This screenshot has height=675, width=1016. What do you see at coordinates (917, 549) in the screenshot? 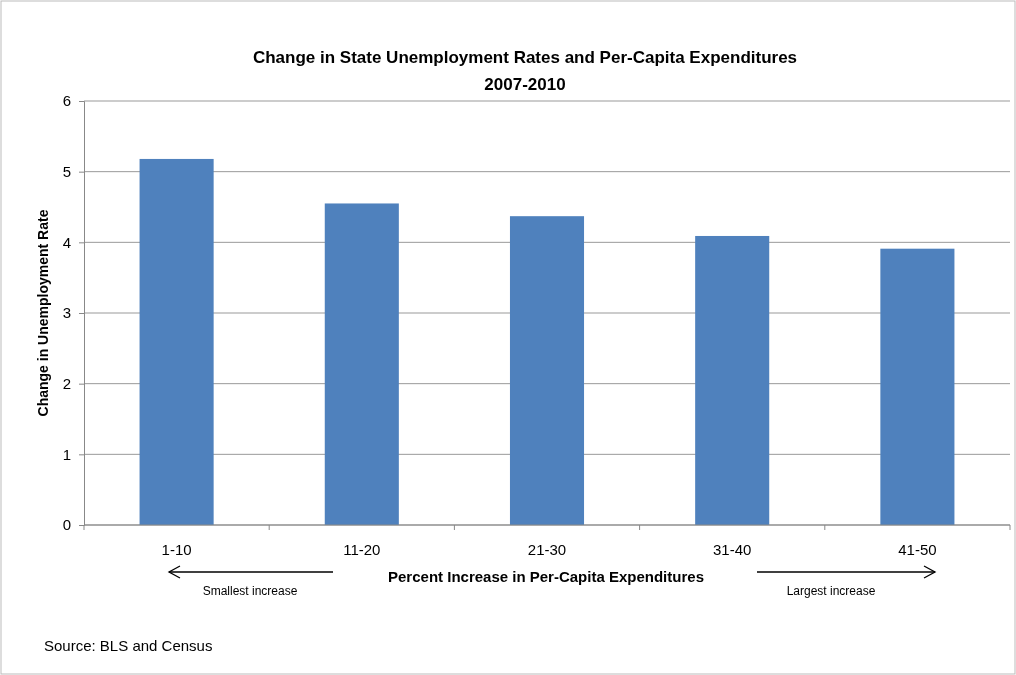
I see `x-tick-label: 41-50` at bounding box center [917, 549].